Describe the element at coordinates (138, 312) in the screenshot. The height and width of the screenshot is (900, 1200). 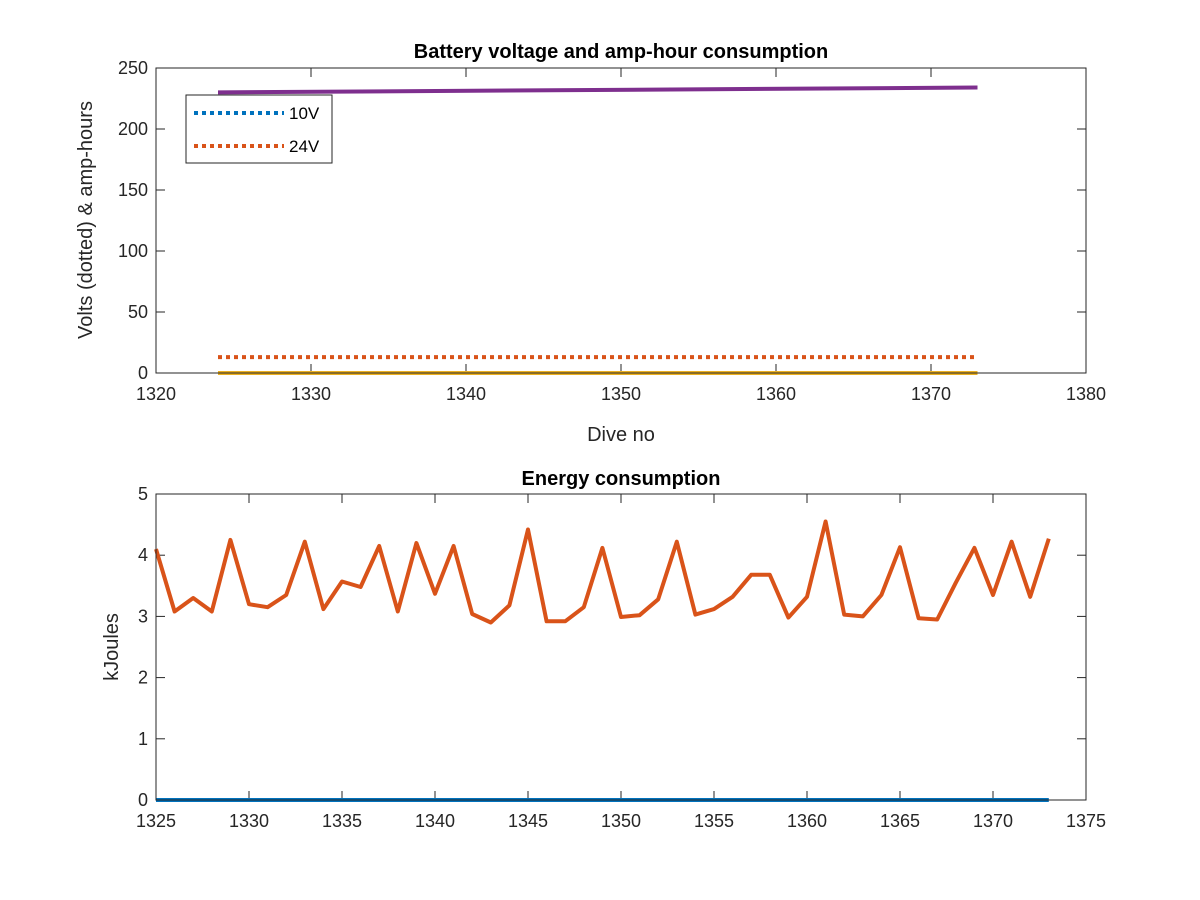
I see `voltage-y-tick-label: 50` at that location.